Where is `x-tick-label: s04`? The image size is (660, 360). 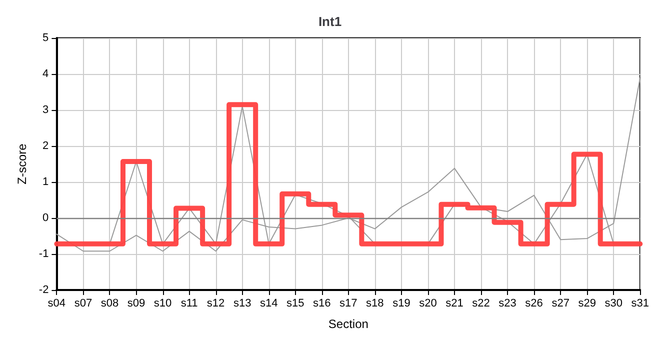
x-tick-label: s04 is located at coordinates (57, 304).